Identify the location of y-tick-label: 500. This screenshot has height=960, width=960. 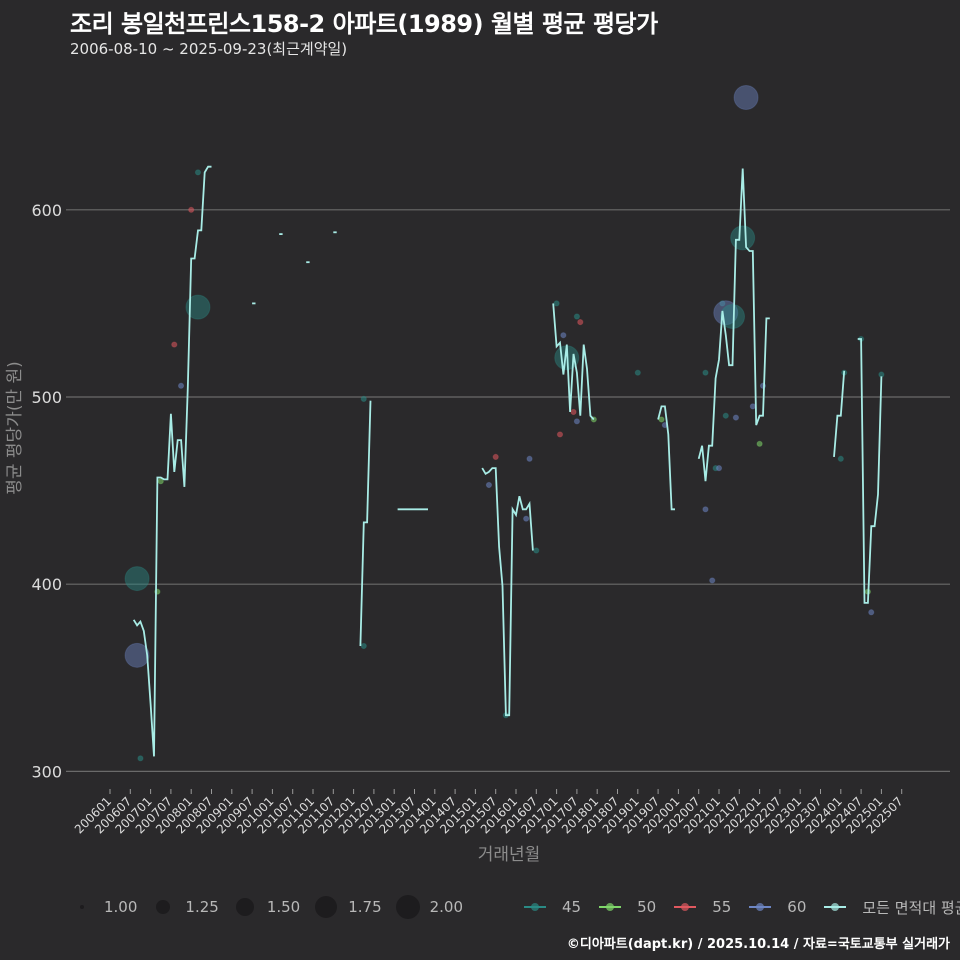
(46, 397).